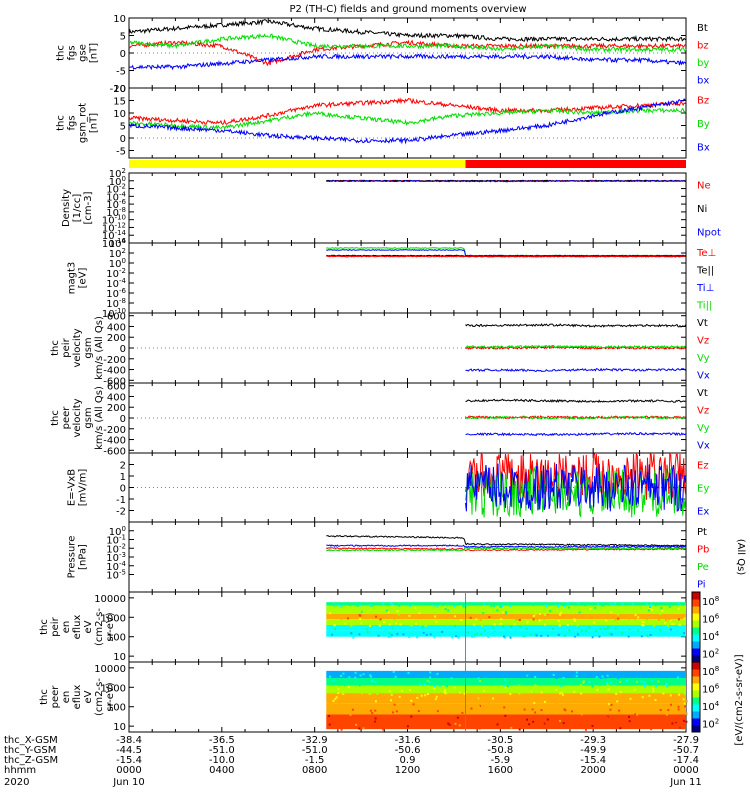 Image resolution: width=750 pixels, height=804 pixels. What do you see at coordinates (66, 208) in the screenshot?
I see `y-axis-title: Density` at bounding box center [66, 208].